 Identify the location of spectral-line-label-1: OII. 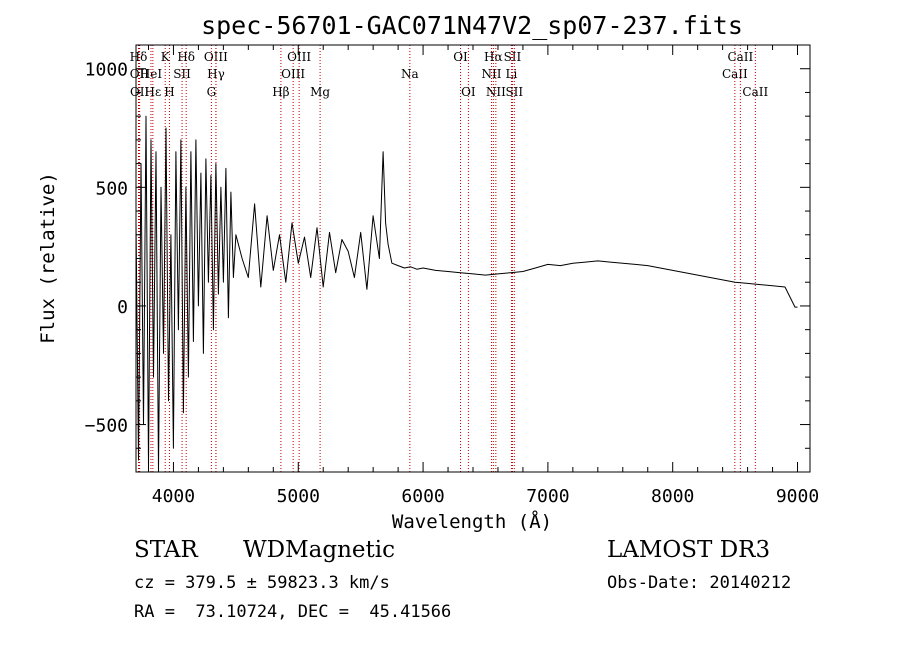
(140, 74).